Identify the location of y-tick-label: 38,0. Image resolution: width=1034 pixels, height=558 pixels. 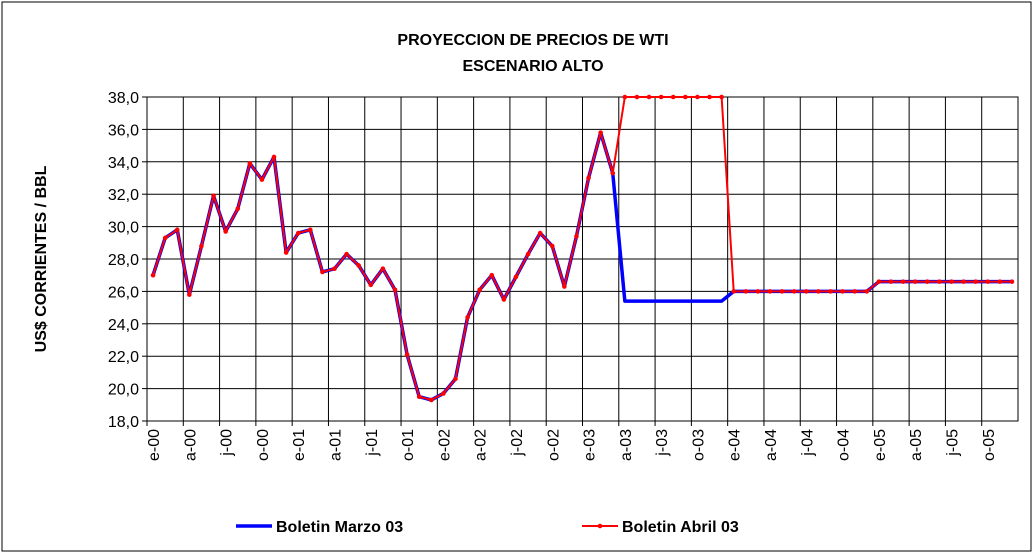
(123, 98).